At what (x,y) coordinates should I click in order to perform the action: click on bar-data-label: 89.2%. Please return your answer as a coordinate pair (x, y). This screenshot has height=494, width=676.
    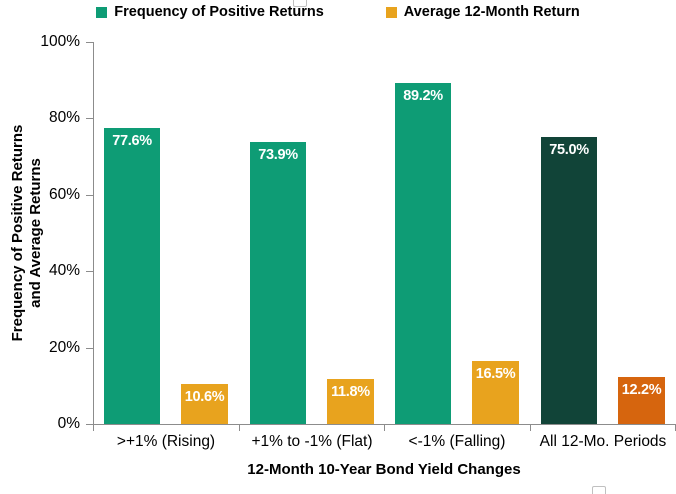
    Looking at the image, I should click on (423, 96).